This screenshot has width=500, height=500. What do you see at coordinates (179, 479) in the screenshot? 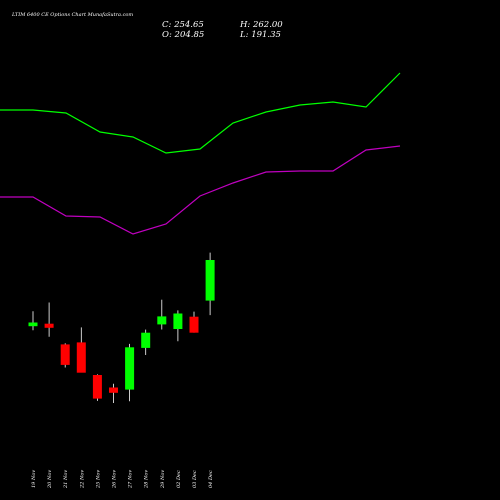
I see `date-label: 02 Dec` at bounding box center [179, 479].